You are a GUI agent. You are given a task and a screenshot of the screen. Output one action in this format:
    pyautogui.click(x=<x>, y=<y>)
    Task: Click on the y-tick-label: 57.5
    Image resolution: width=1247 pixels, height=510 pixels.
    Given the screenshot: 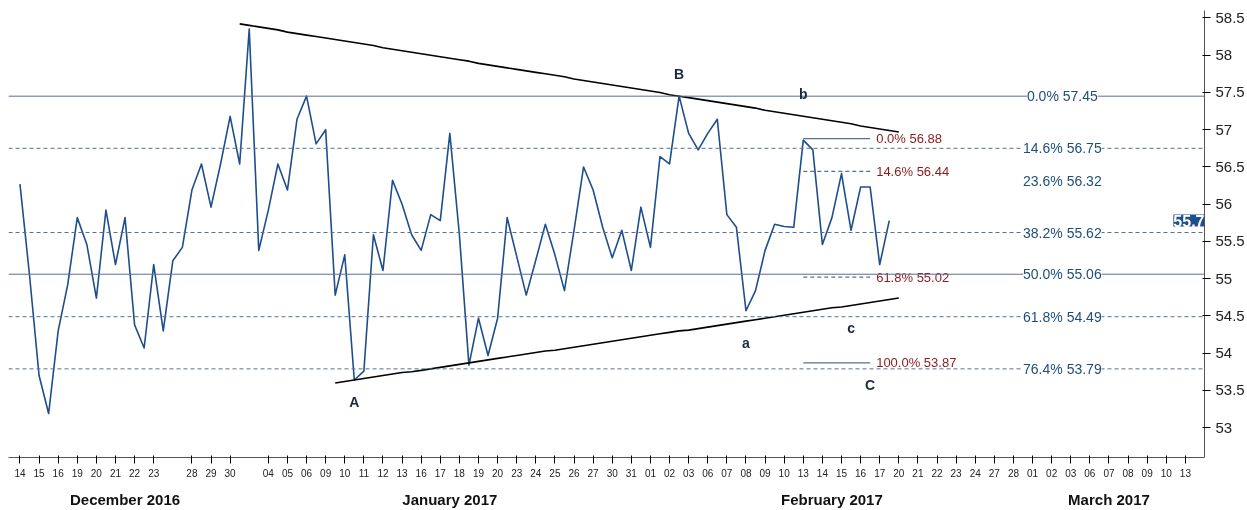 What is the action you would take?
    pyautogui.click(x=1230, y=92)
    